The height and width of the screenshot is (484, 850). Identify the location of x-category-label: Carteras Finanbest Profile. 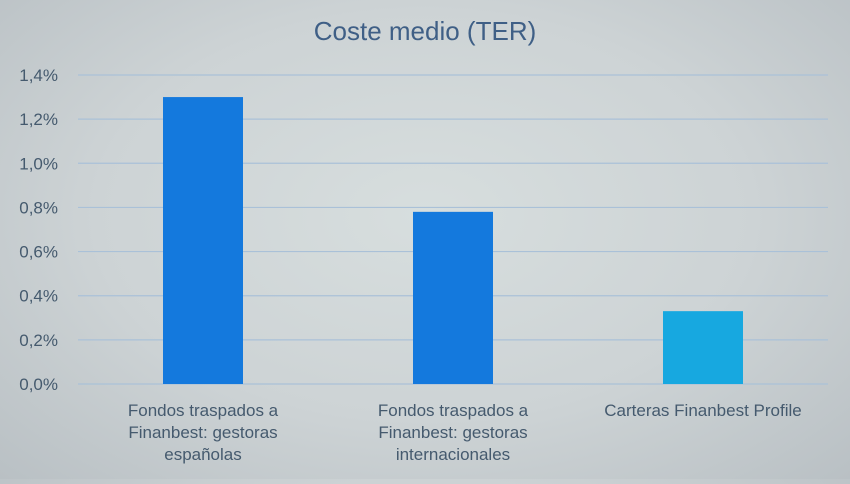
(702, 410).